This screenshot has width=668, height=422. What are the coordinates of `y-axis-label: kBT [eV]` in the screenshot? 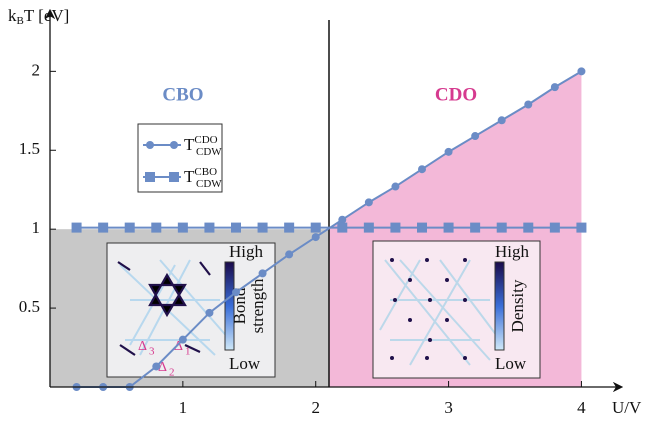 It's located at (38, 16).